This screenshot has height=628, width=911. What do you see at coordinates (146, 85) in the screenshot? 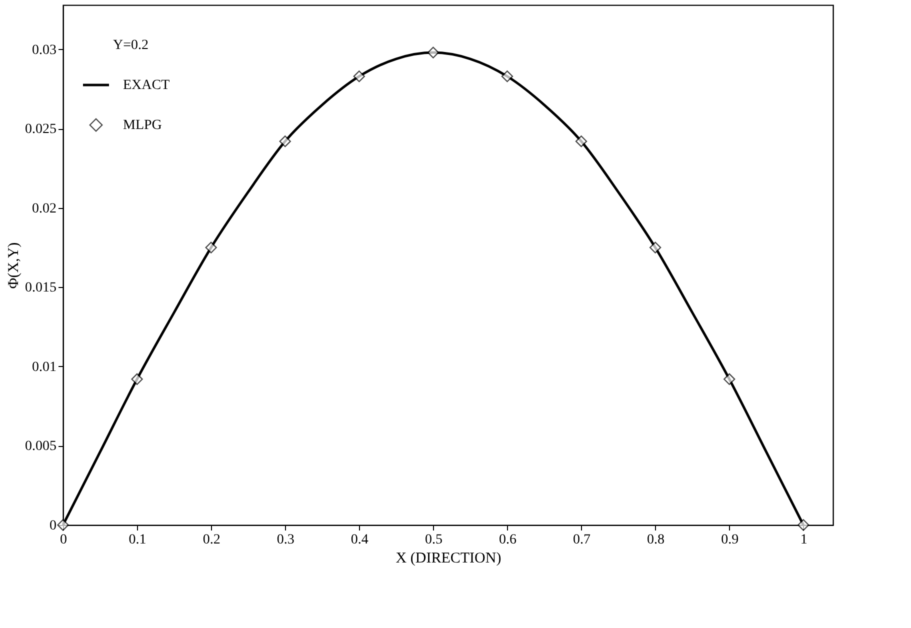
I see `legend-label: EXACT` at bounding box center [146, 85].